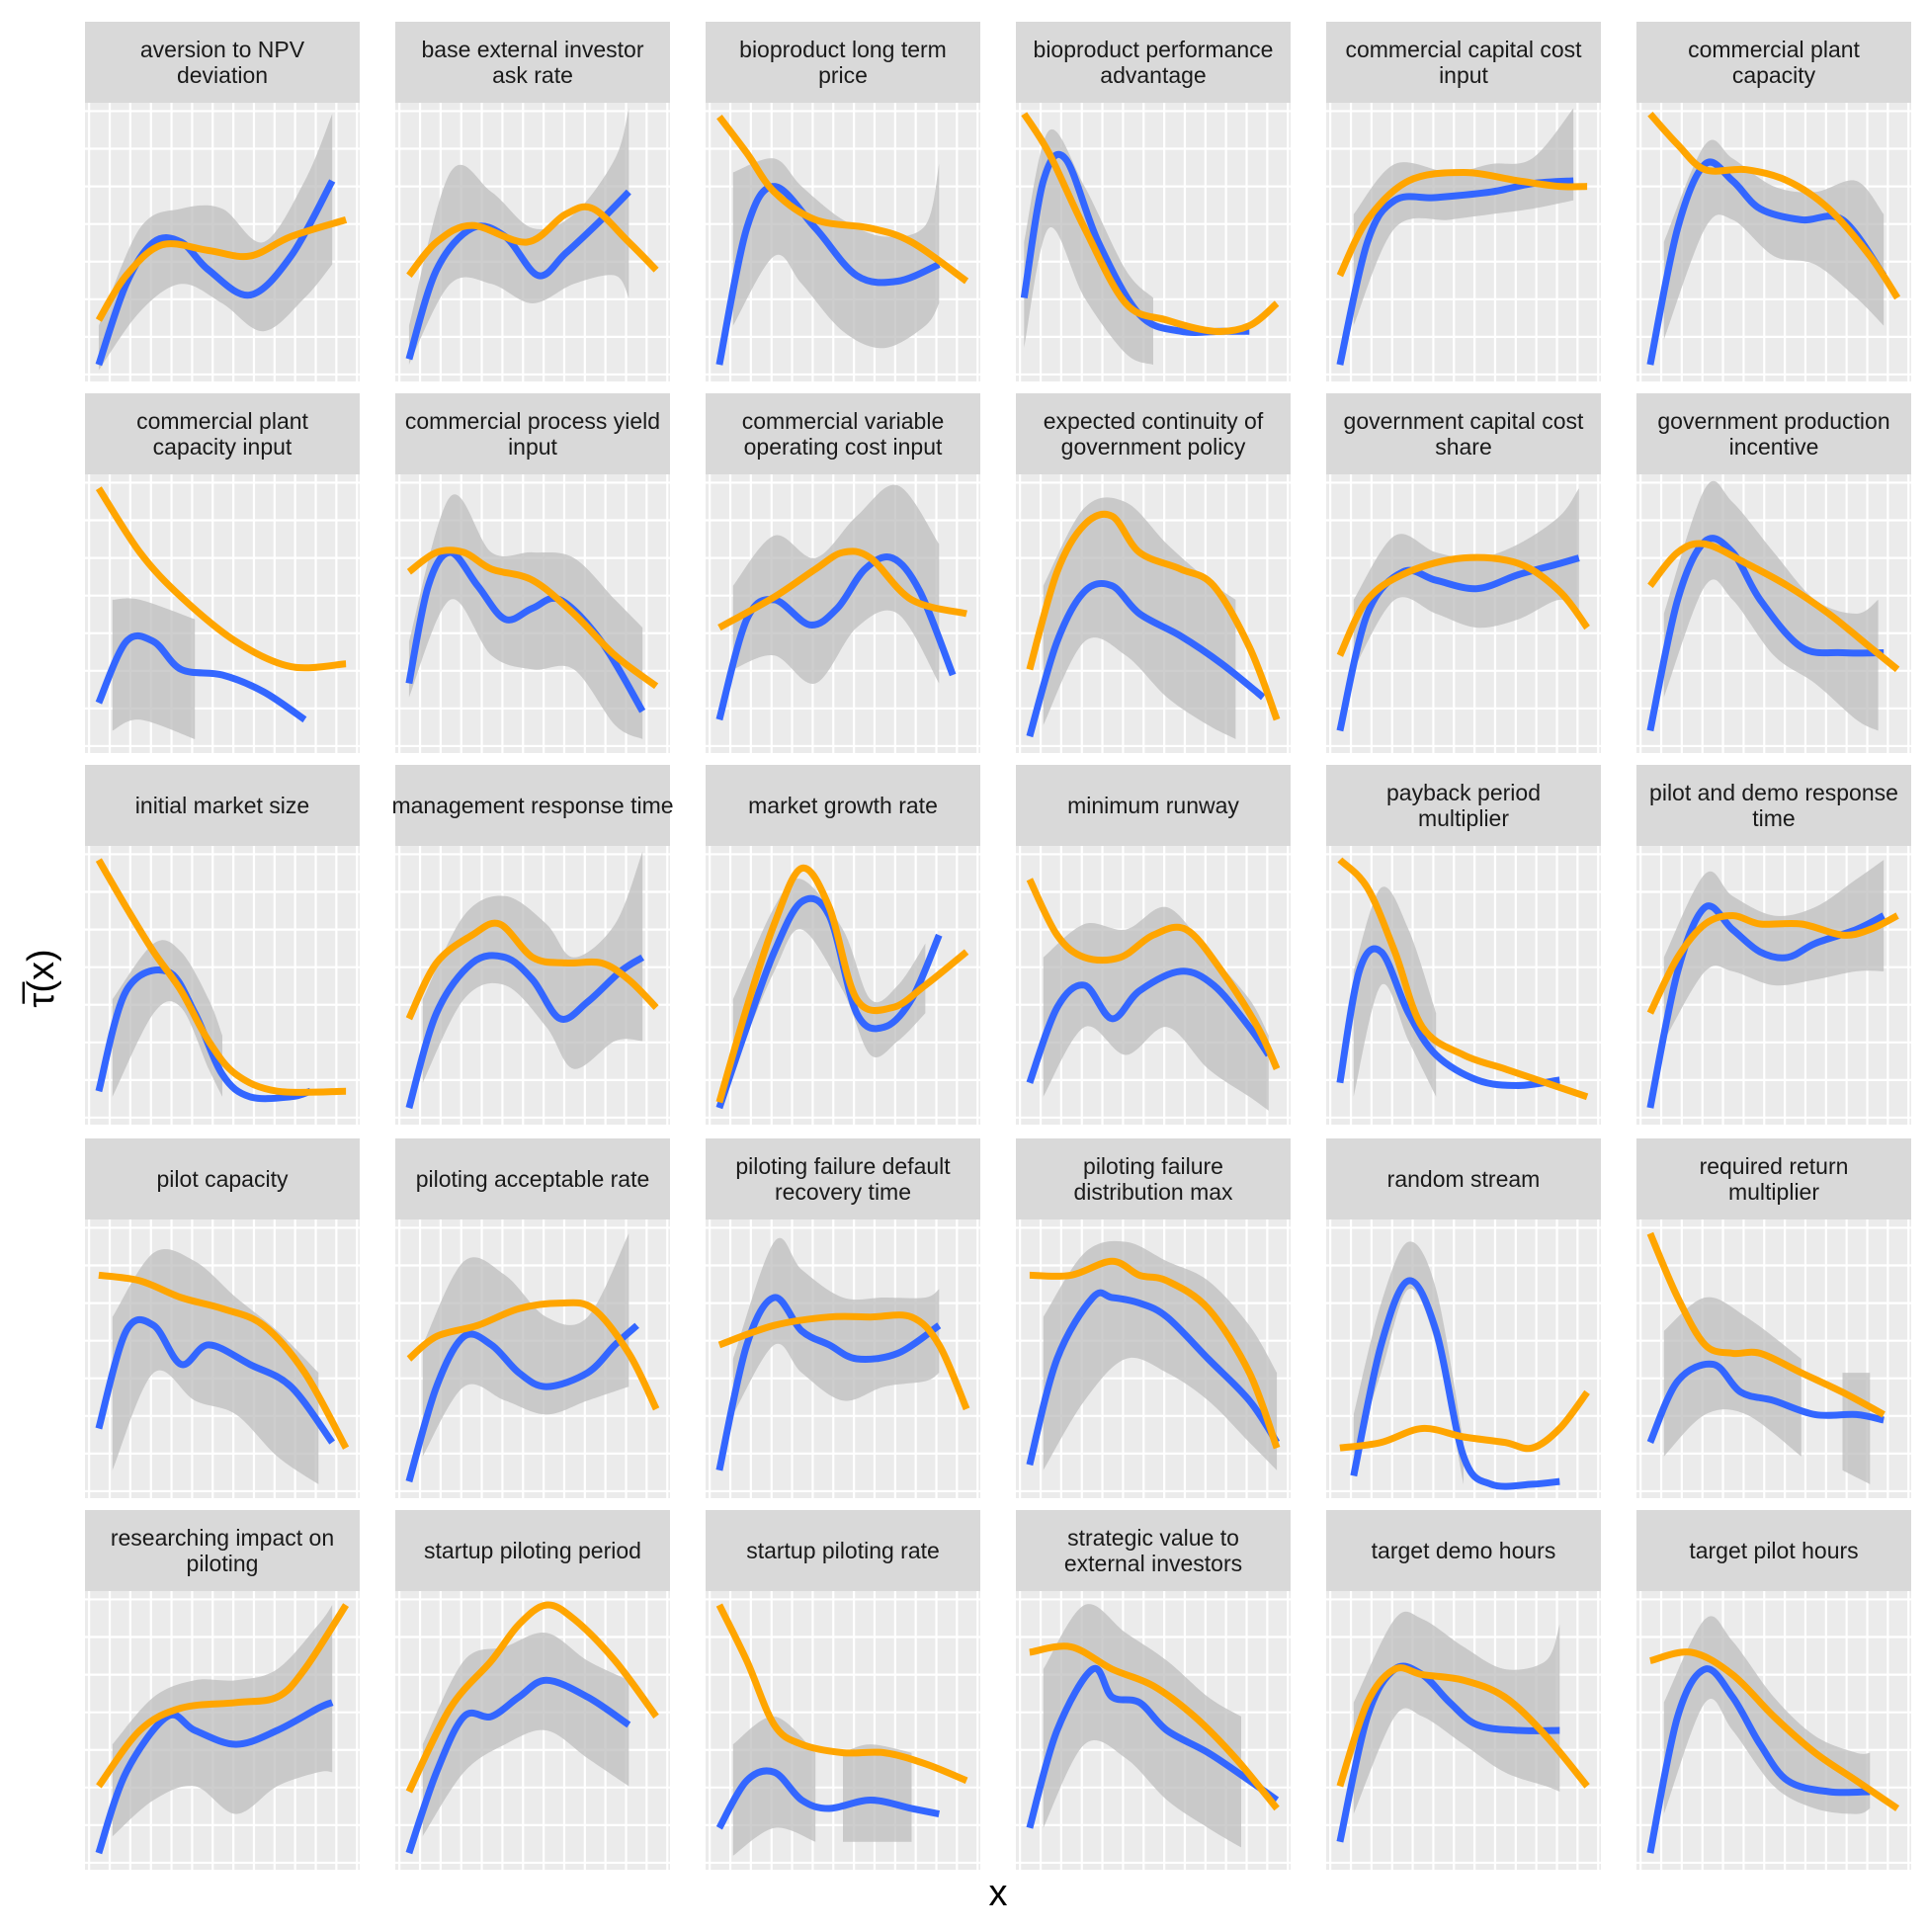 This screenshot has width=1927, height=1932. What do you see at coordinates (843, 421) in the screenshot?
I see `facet-title: commercial variable` at bounding box center [843, 421].